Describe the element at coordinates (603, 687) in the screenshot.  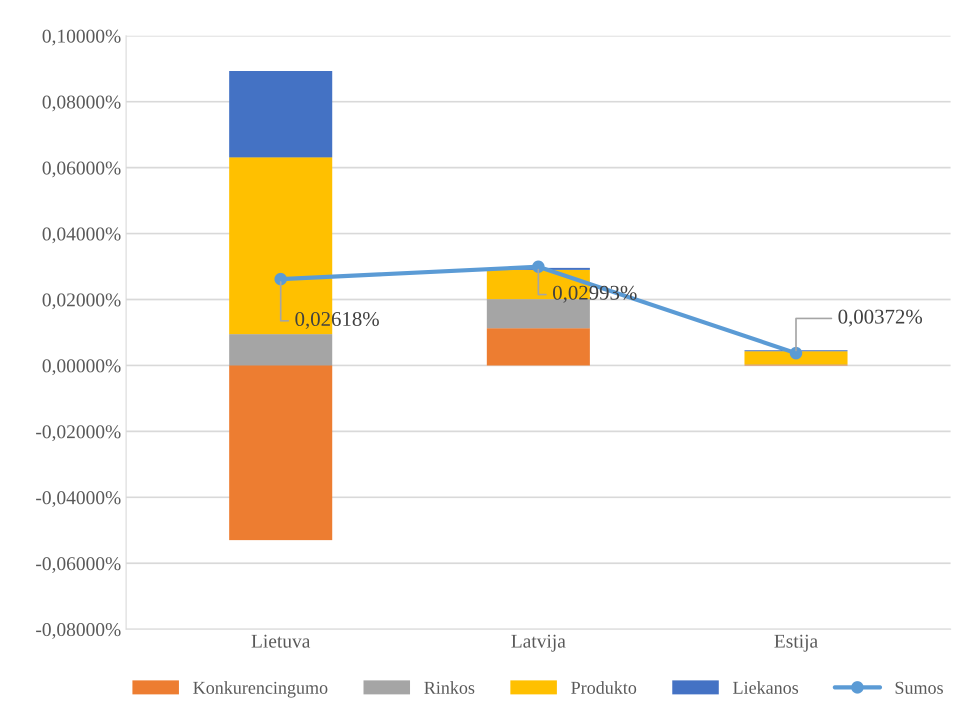
I see `legend-label: Produkto` at that location.